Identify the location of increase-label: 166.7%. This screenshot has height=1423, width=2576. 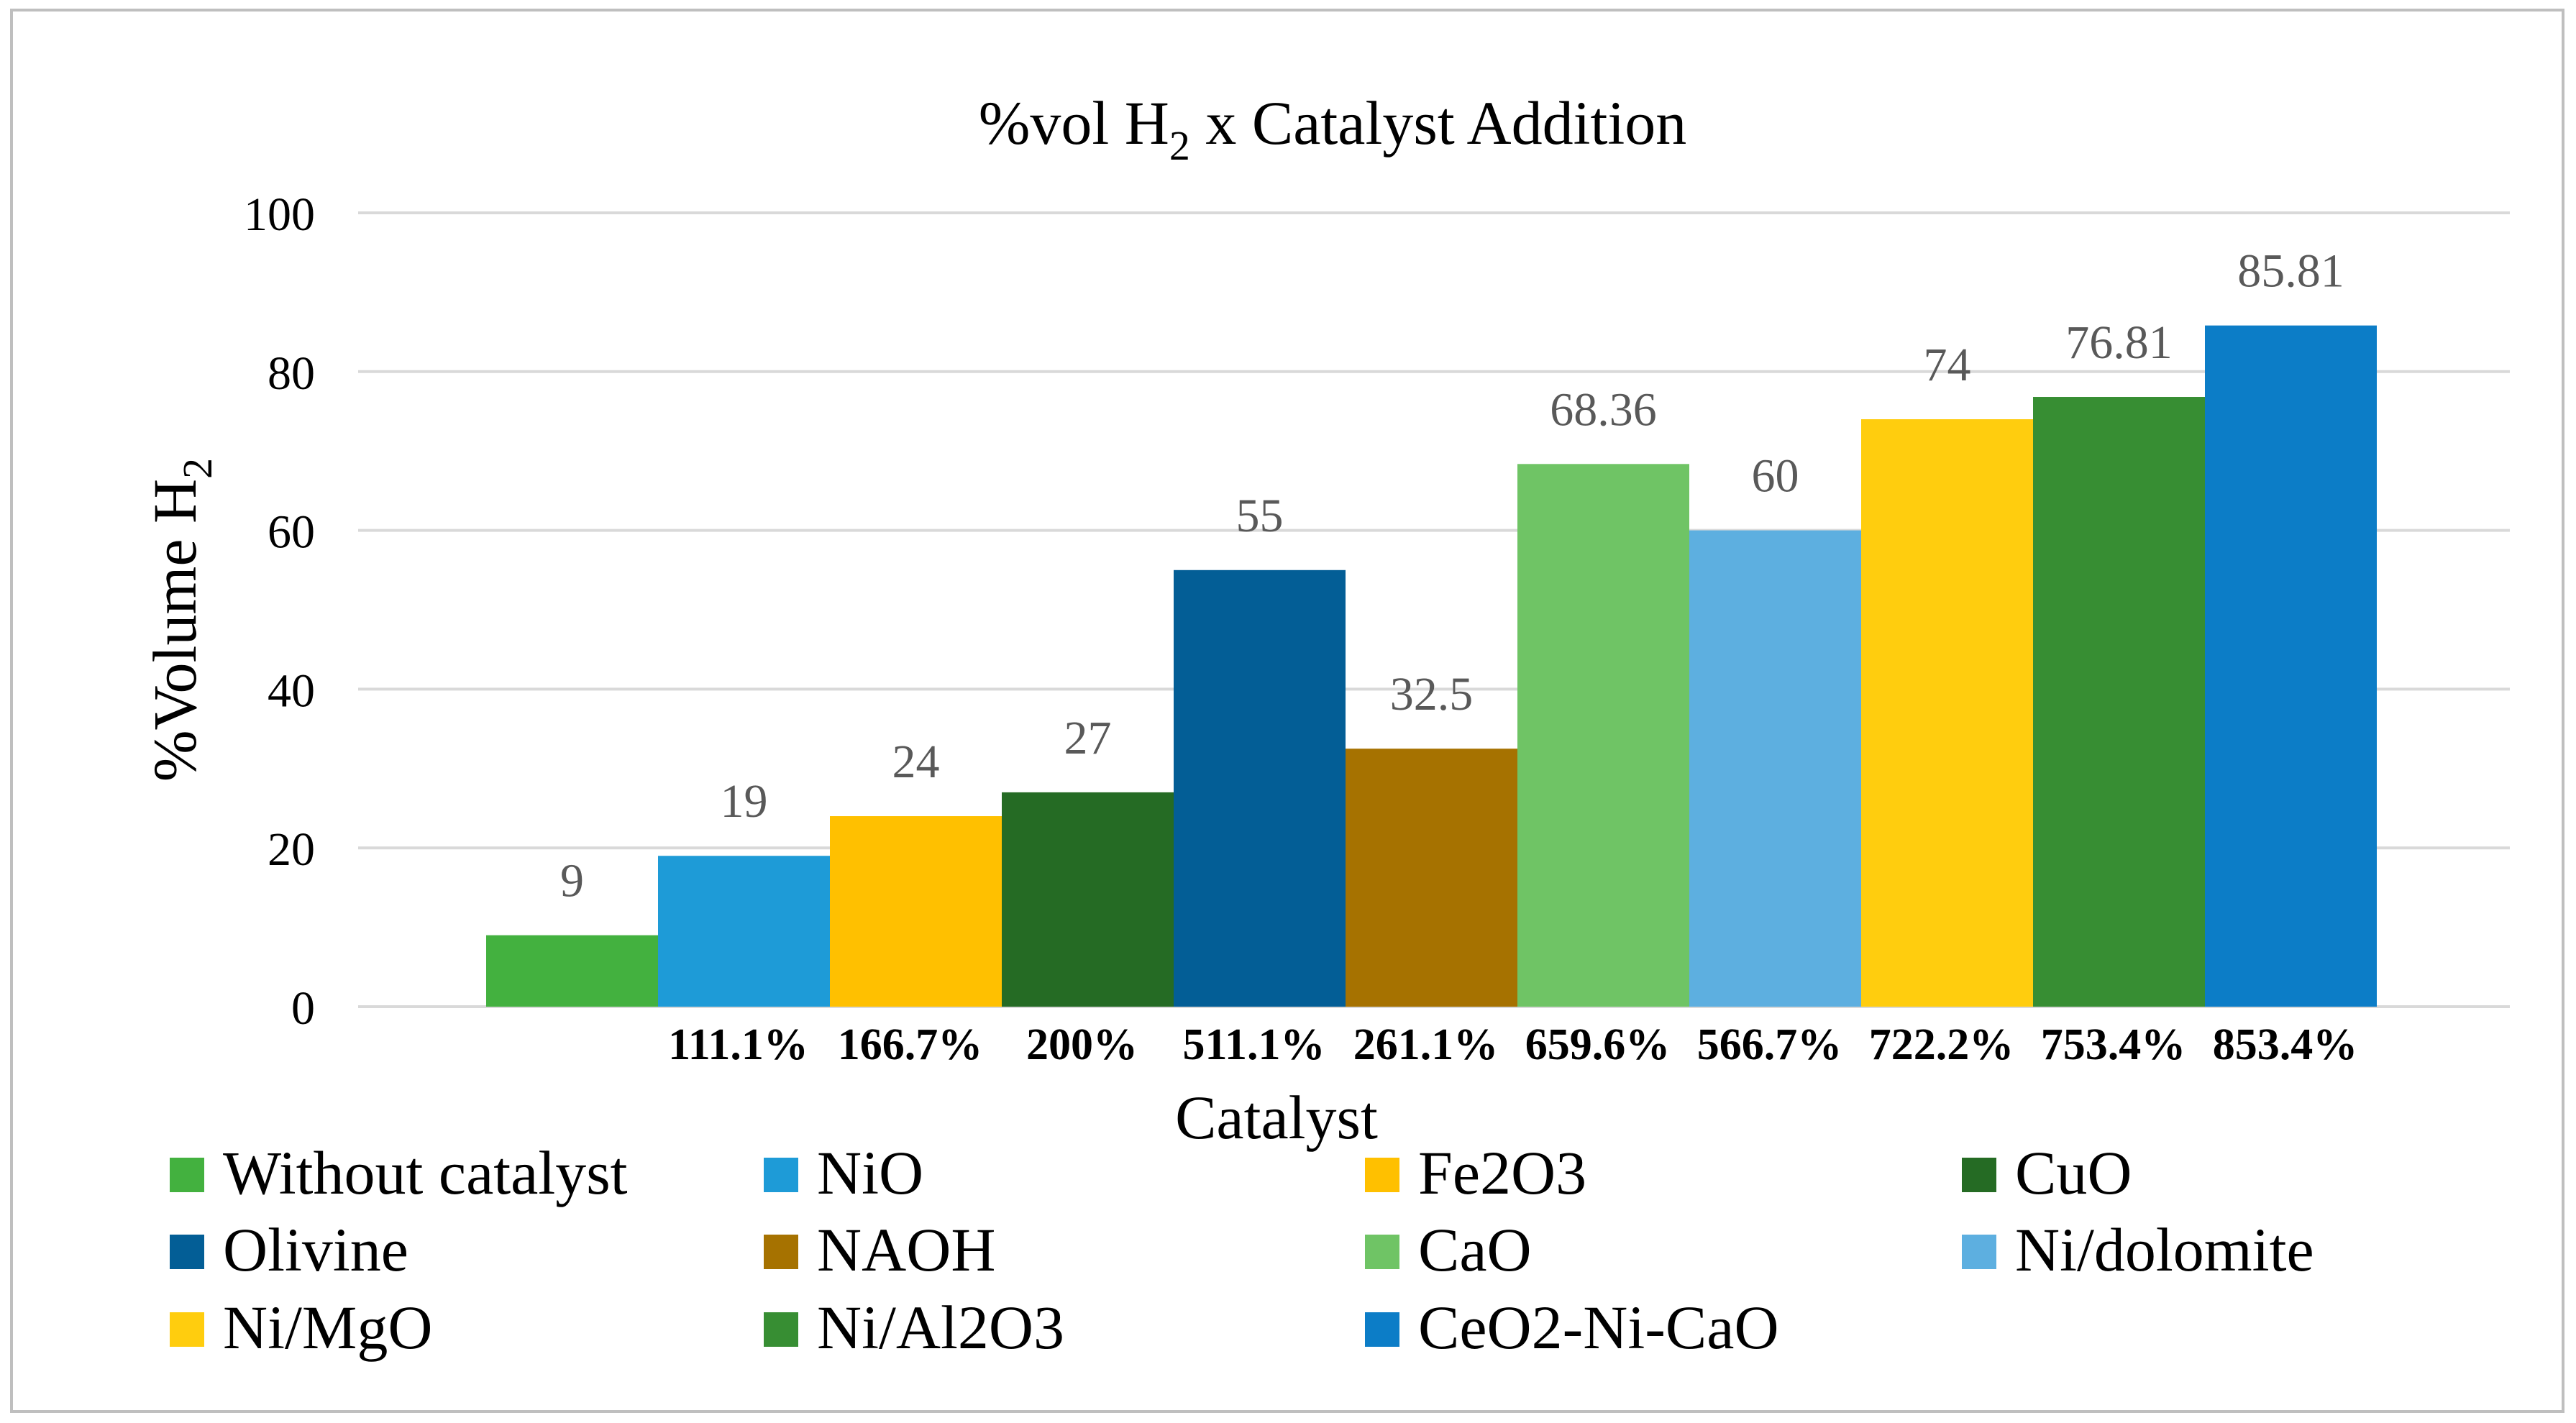
(911, 1044).